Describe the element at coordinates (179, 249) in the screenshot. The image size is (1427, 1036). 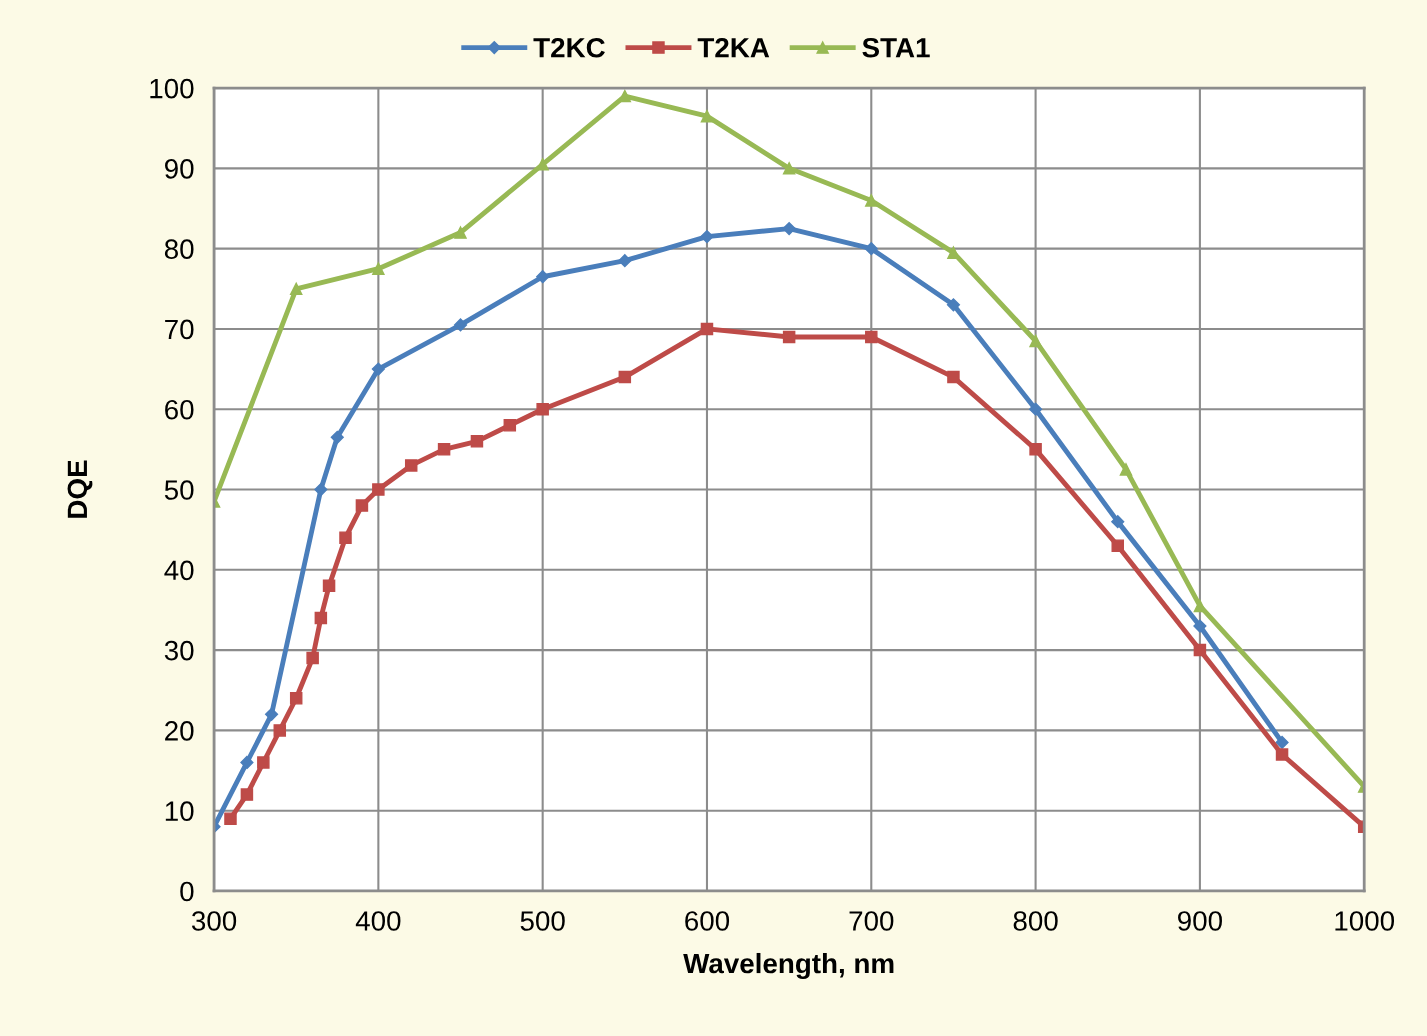
I see `y-tick-label: 80` at that location.